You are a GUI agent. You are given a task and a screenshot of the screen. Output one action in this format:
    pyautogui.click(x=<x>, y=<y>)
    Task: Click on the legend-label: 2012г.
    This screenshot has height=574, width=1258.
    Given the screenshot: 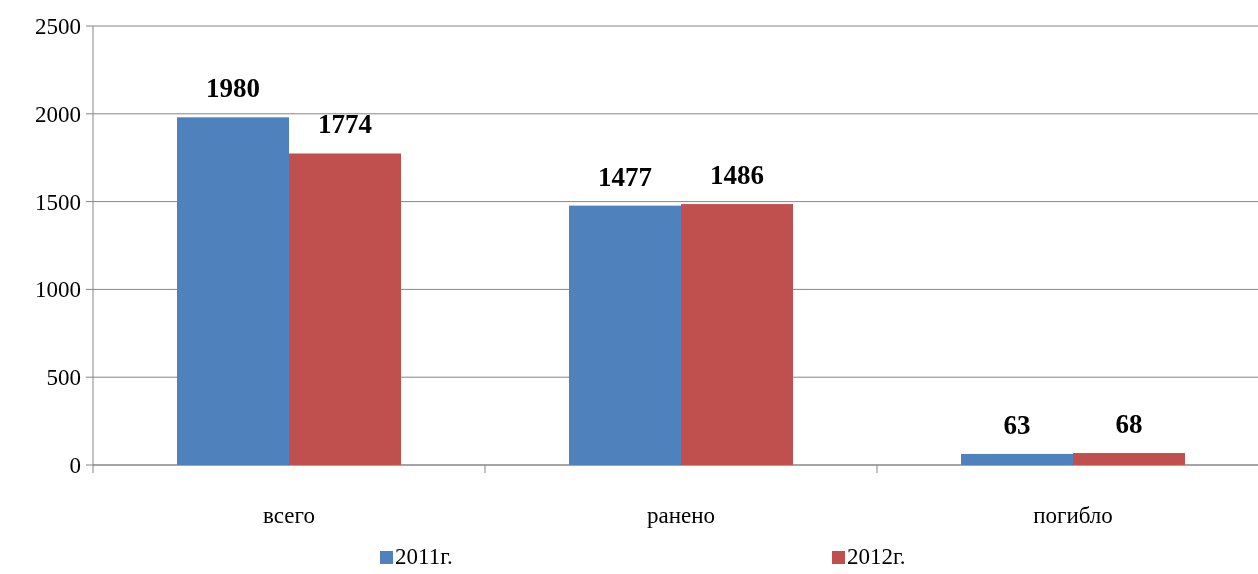 What is the action you would take?
    pyautogui.click(x=876, y=556)
    